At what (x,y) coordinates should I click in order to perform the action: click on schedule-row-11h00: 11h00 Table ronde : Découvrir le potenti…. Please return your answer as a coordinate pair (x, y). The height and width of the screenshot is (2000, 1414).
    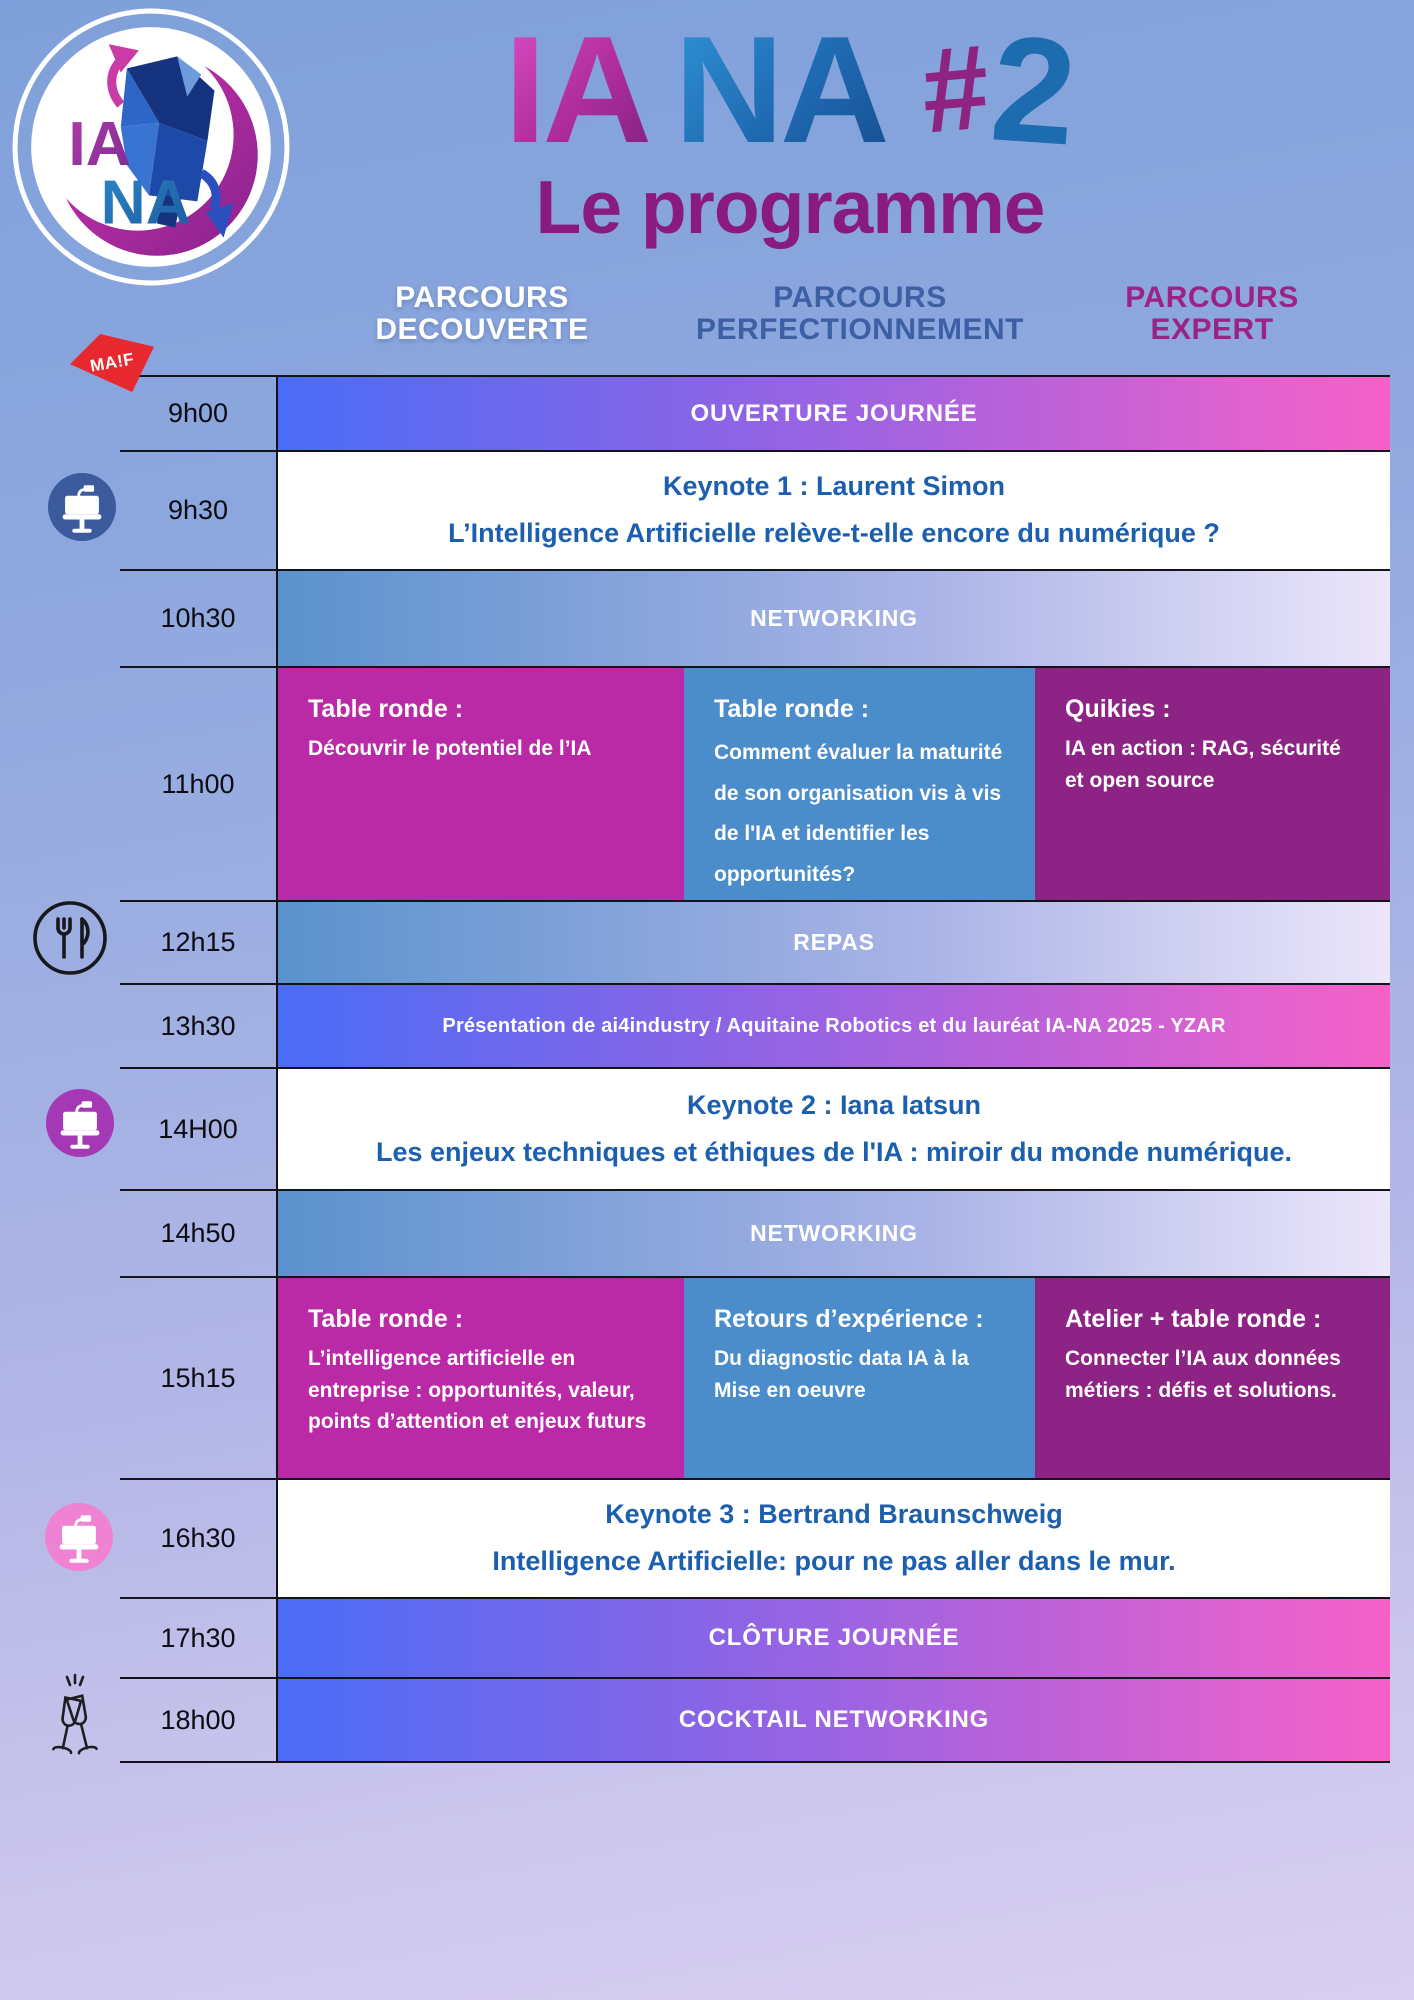
    Looking at the image, I should click on (755, 783).